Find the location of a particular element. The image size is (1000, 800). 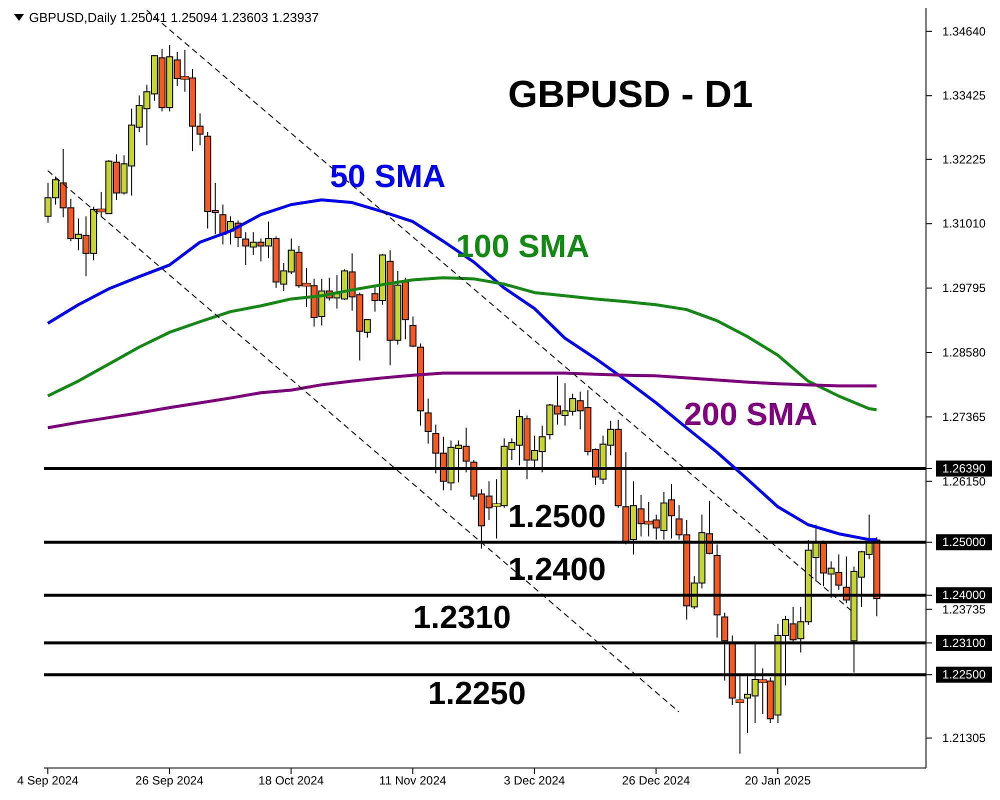

x-tick-label: 20 Jan 2025 is located at coordinates (778, 781).